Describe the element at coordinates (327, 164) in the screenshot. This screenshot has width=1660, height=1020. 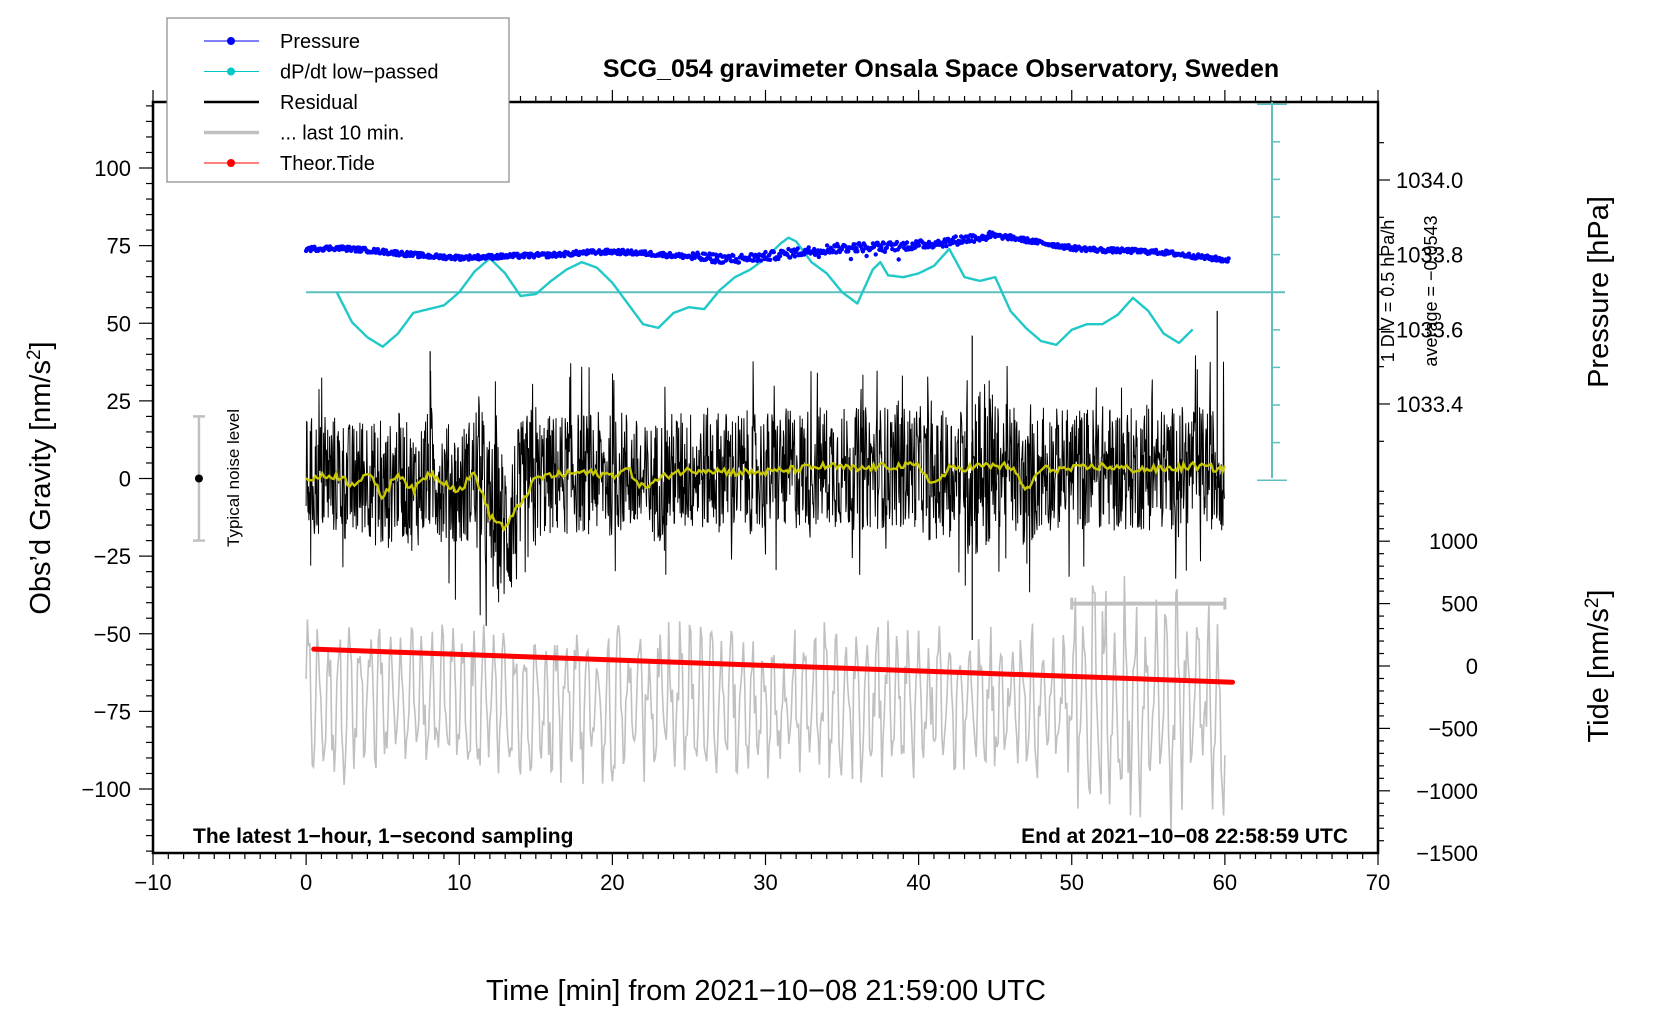
I see `legend-label: Theor.Tide` at that location.